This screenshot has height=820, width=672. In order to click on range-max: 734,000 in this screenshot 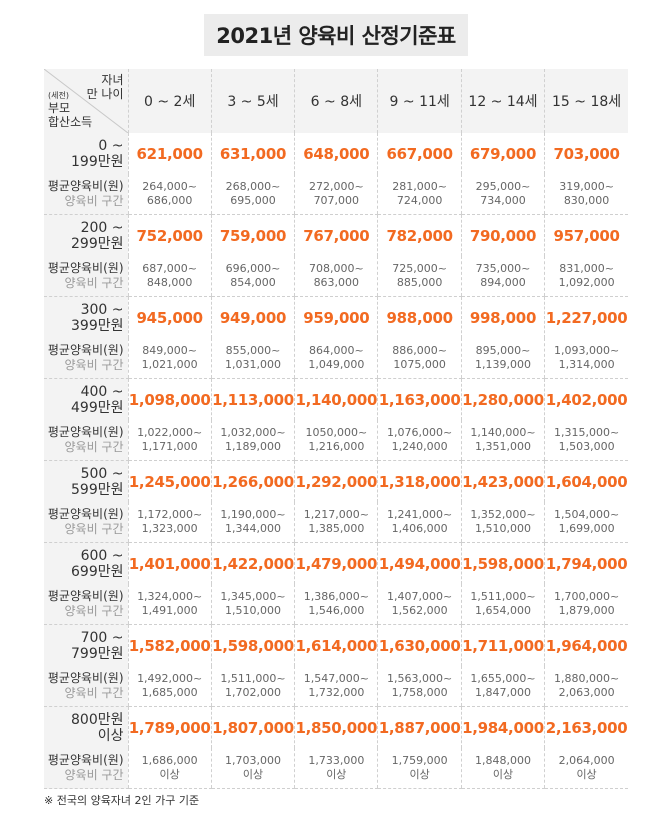, I will do `click(503, 200)`.